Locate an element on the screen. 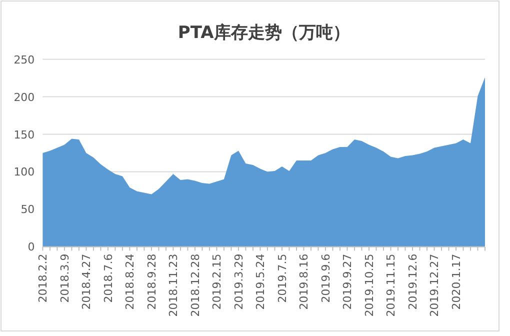 Image resolution: width=510 pixels, height=336 pixels. y-tick-label: 200 is located at coordinates (24, 97).